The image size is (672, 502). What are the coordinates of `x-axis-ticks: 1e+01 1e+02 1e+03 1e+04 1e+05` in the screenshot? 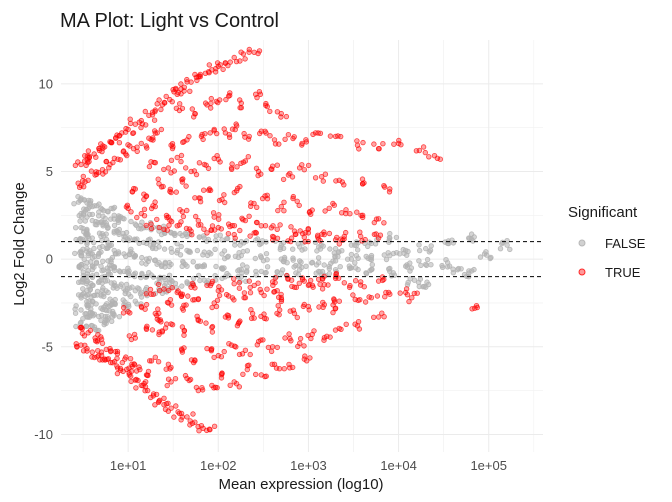 It's located at (308, 465).